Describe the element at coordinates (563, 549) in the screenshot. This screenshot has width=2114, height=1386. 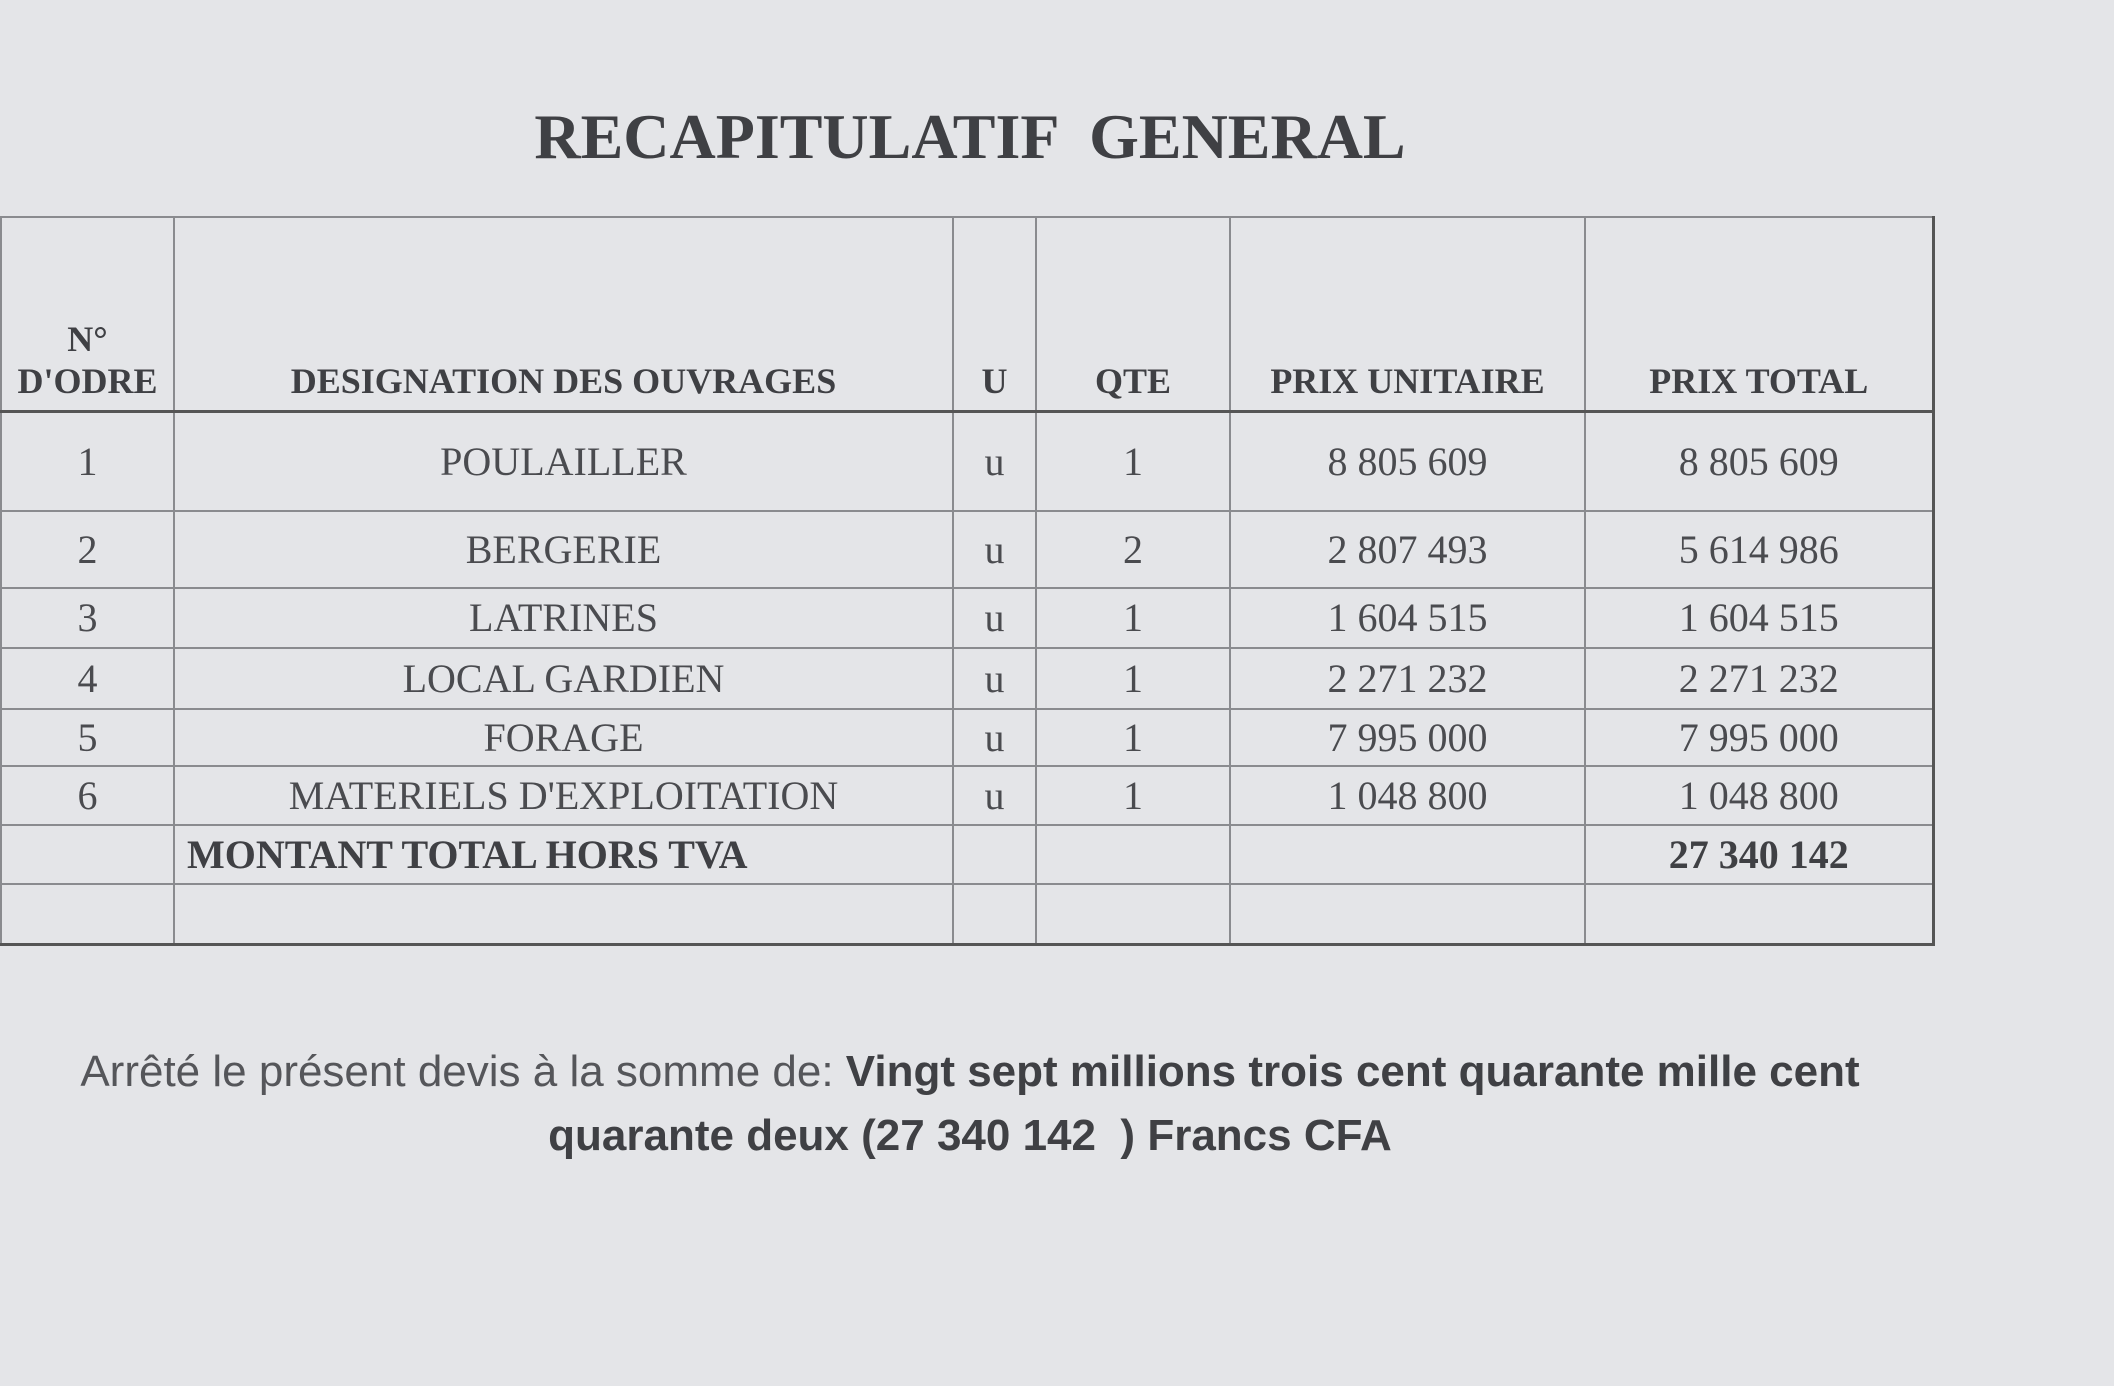
I see `table-cell: BERGERIE` at that location.